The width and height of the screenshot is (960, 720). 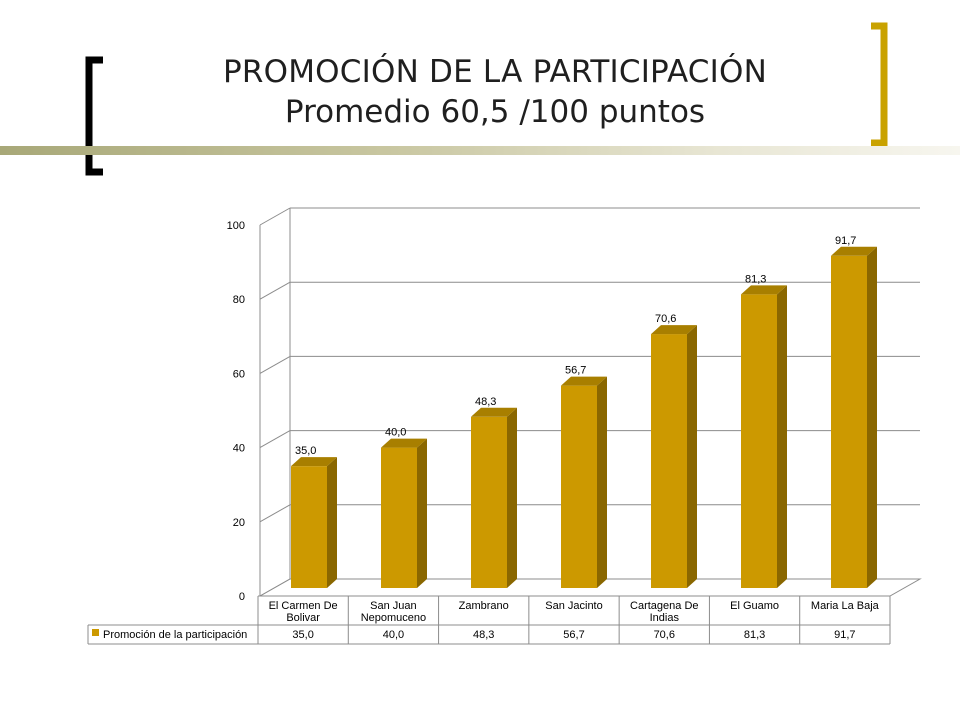 What do you see at coordinates (305, 451) in the screenshot?
I see `data-label: 35,0` at bounding box center [305, 451].